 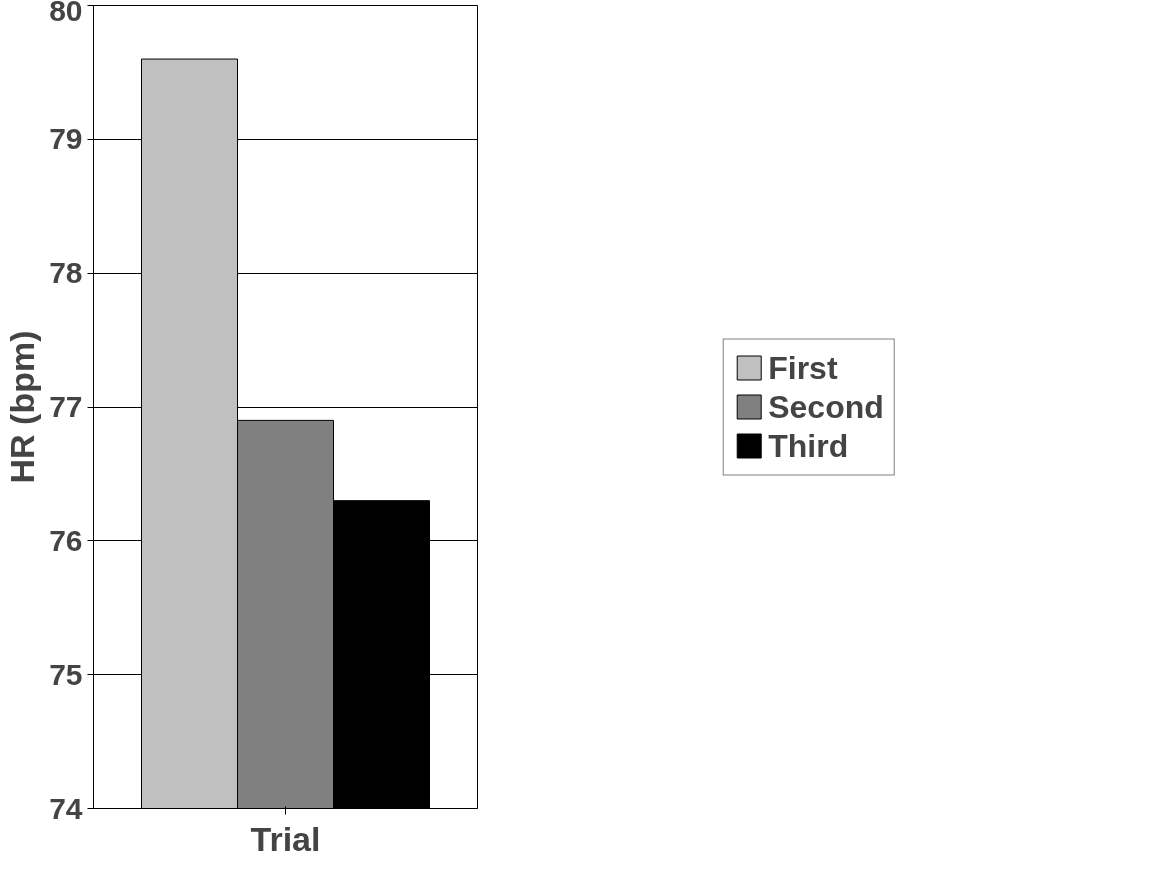 I want to click on x-axis-title: Trial, so click(x=285, y=838).